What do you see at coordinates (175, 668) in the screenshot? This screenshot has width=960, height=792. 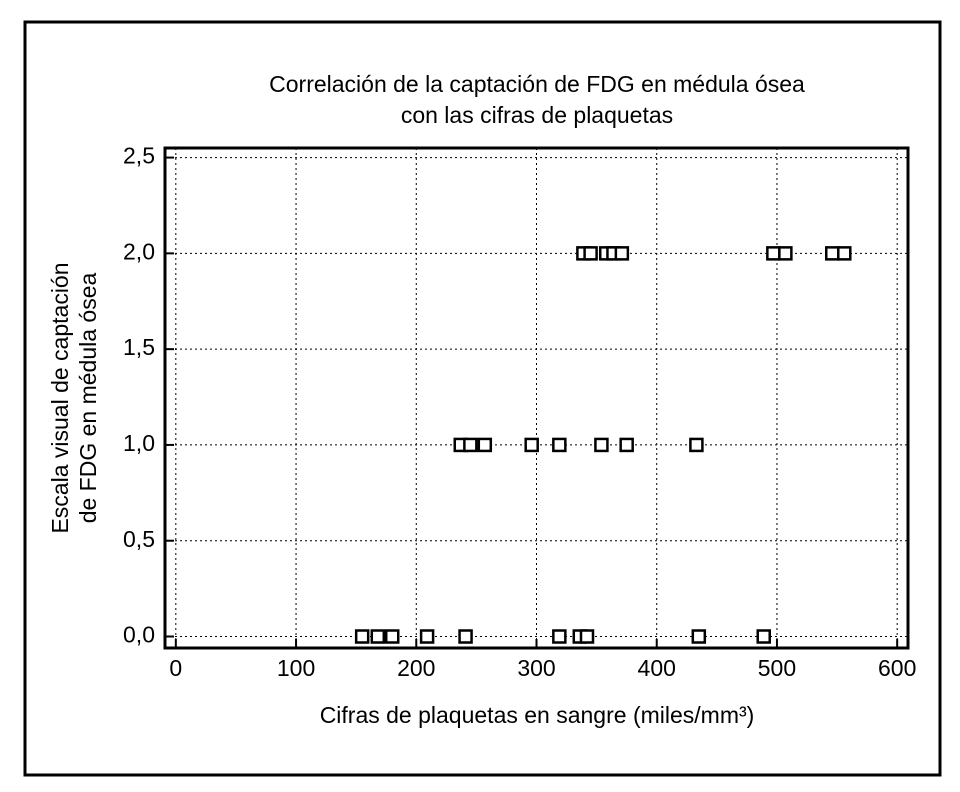 I see `x-tick-label: 0` at bounding box center [175, 668].